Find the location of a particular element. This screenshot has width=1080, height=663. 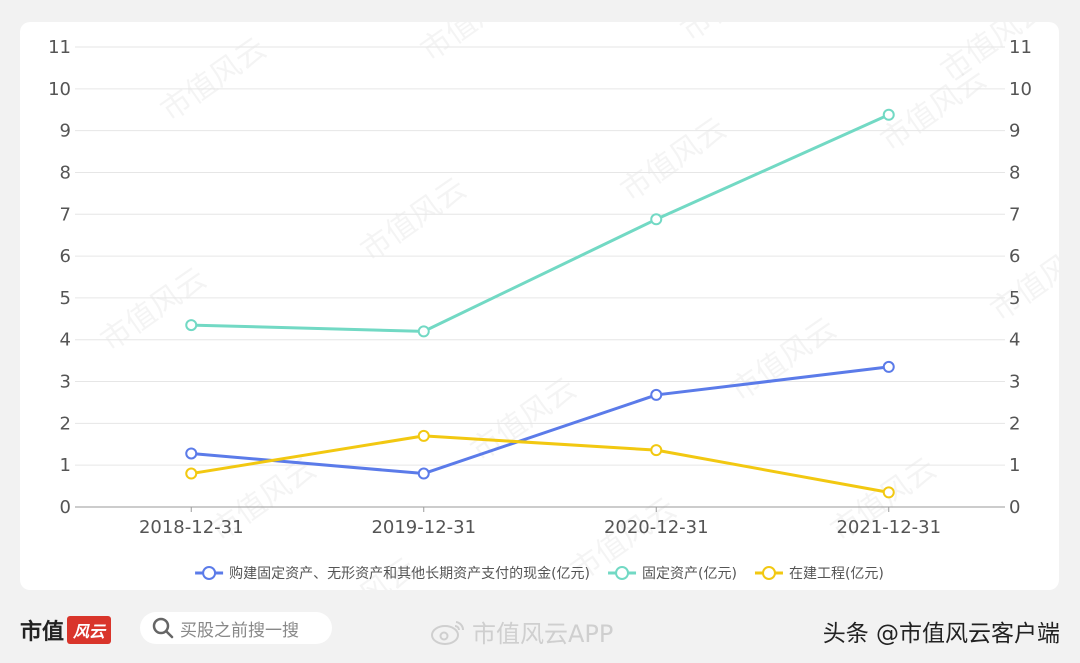

brand-logo: 风云 is located at coordinates (89, 630).